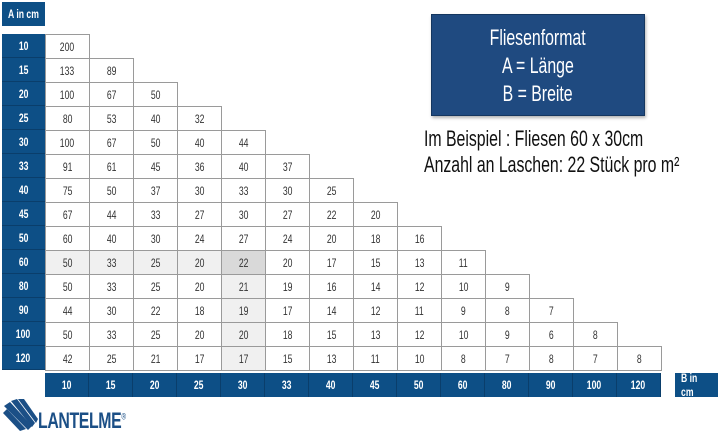  I want to click on column-label-b: 33, so click(287, 385).